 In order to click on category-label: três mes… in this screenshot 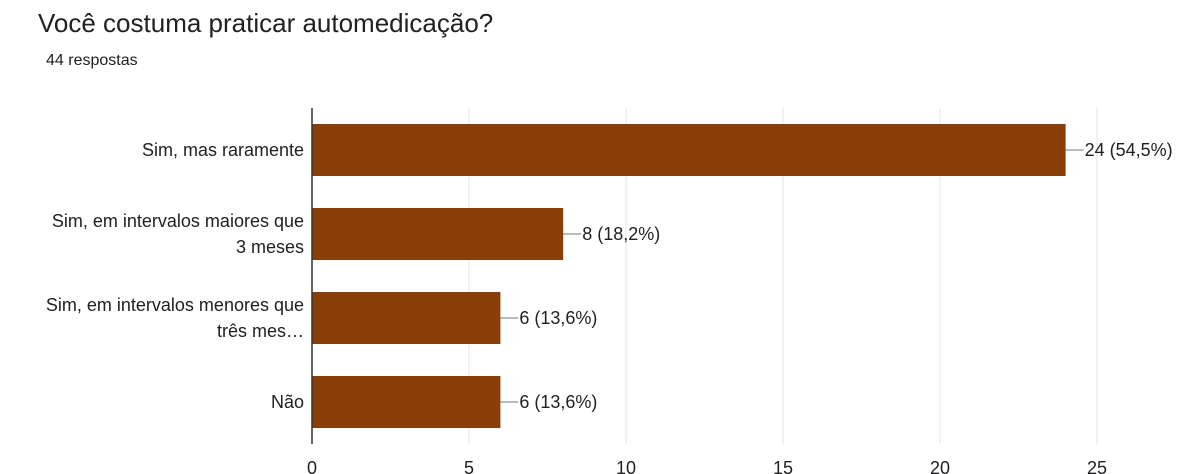, I will do `click(260, 331)`.